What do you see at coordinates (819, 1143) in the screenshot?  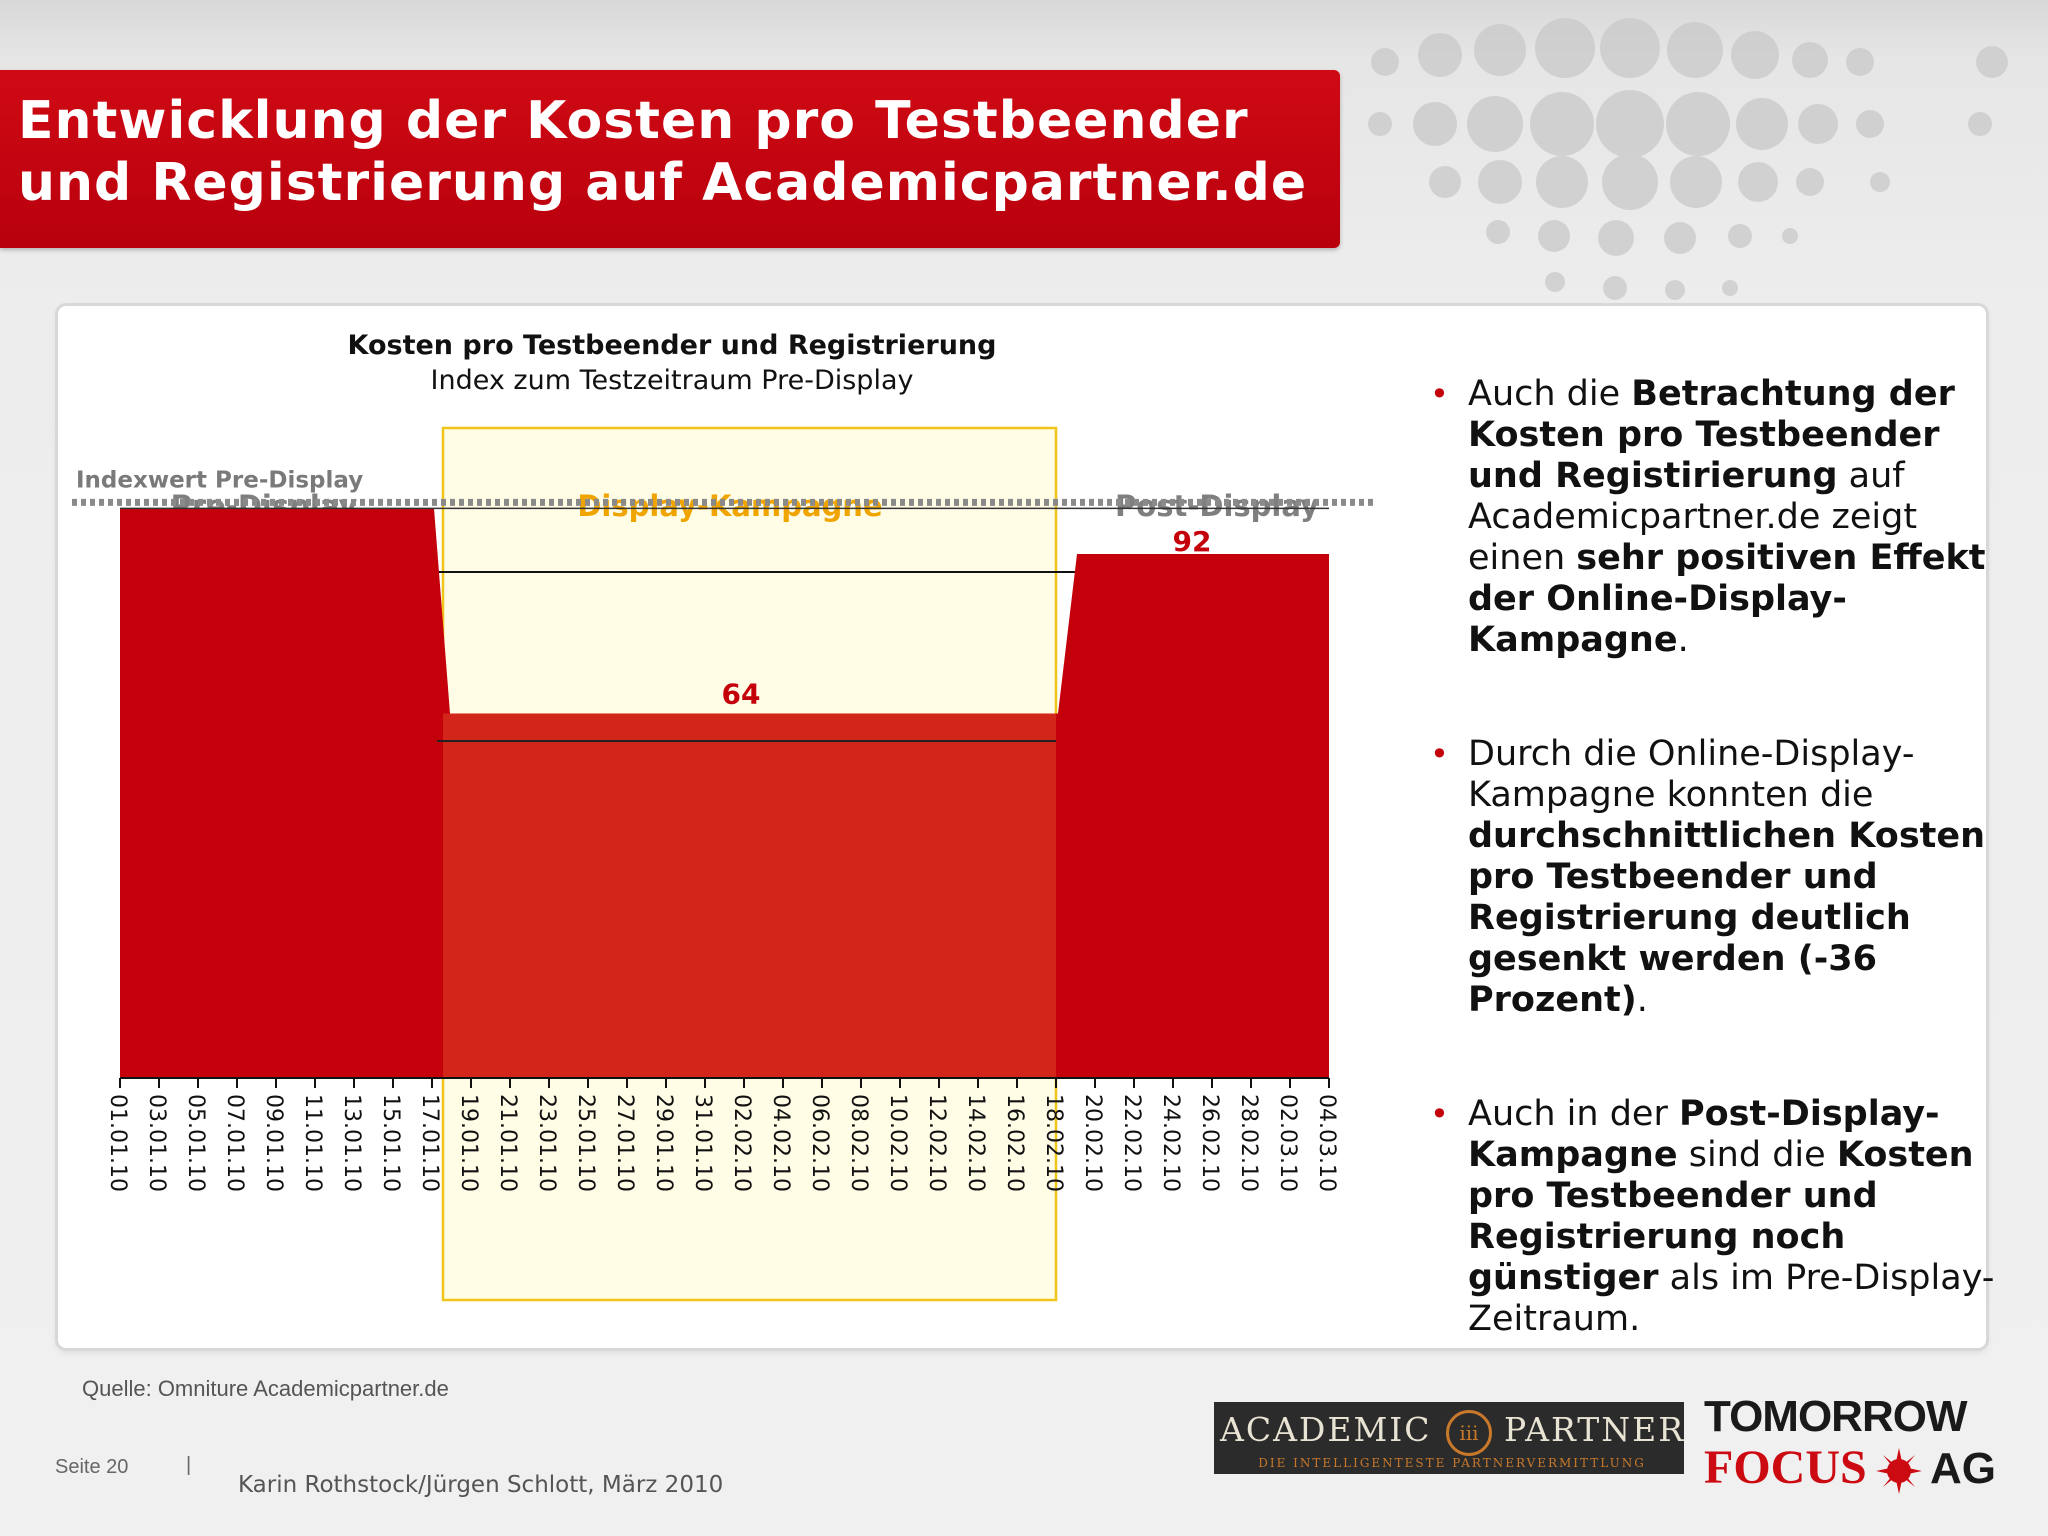 I see `x-tick-label: 06.02.10` at bounding box center [819, 1143].